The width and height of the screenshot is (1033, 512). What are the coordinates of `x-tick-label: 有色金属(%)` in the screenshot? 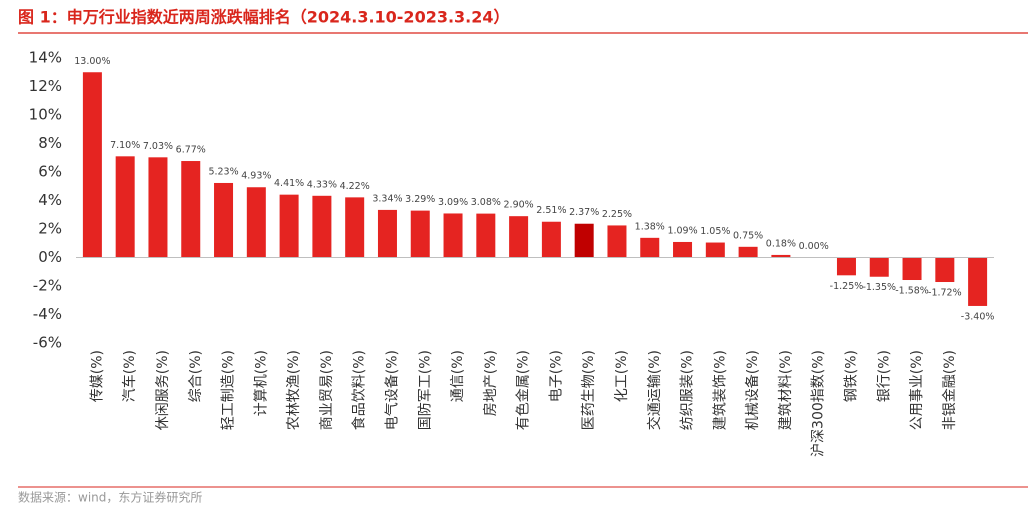 It's located at (523, 390).